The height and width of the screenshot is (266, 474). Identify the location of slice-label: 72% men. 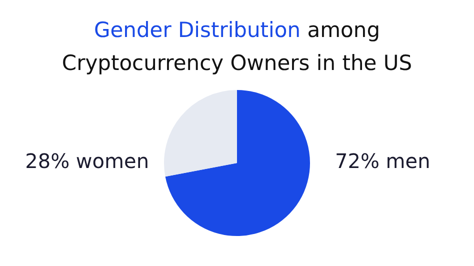
(382, 161).